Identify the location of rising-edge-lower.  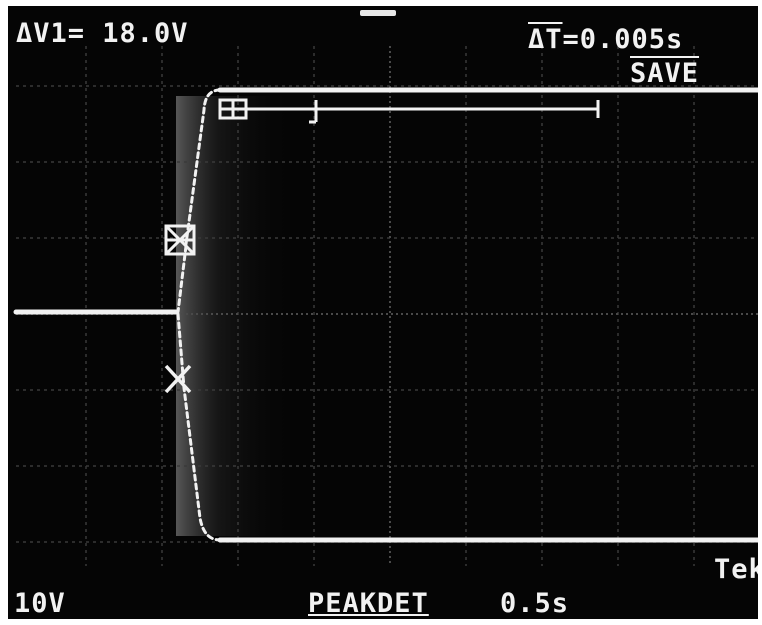
(199, 427).